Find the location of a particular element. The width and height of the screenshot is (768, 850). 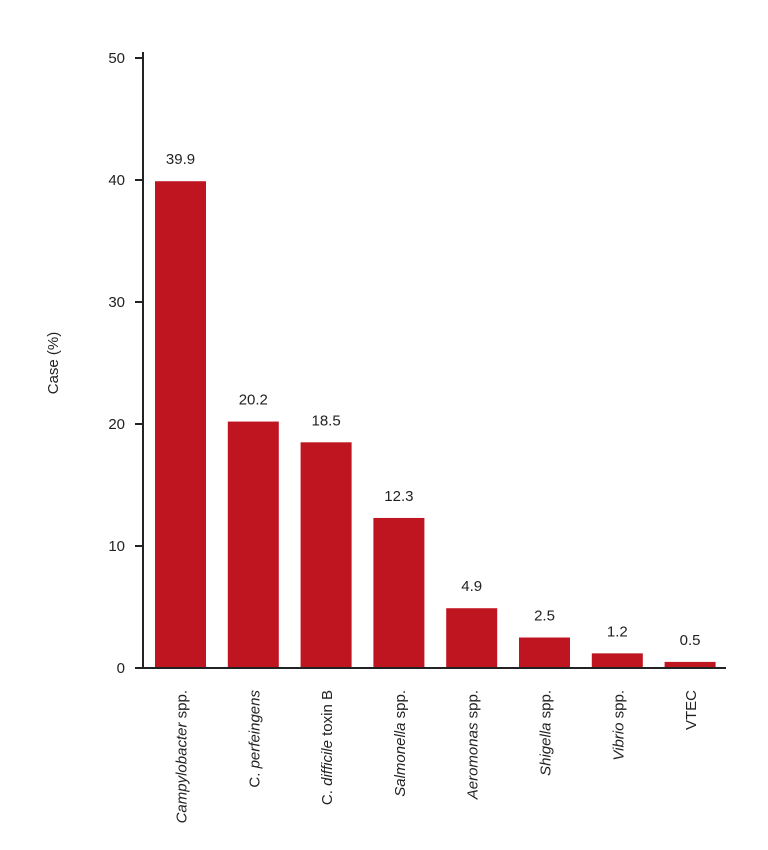

y-axis-title: Case (%) is located at coordinates (53, 363).